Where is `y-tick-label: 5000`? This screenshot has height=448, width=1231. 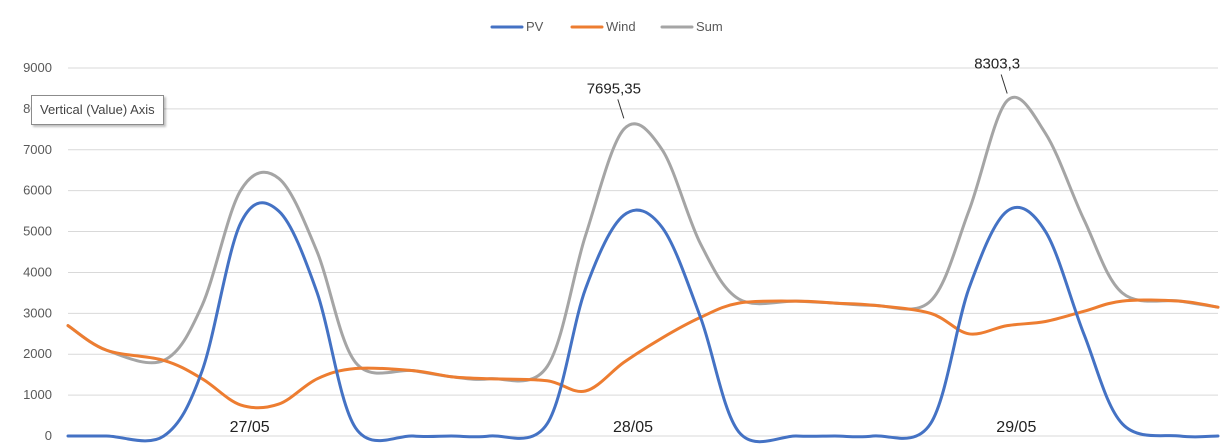
y-tick-label: 5000 is located at coordinates (37, 231).